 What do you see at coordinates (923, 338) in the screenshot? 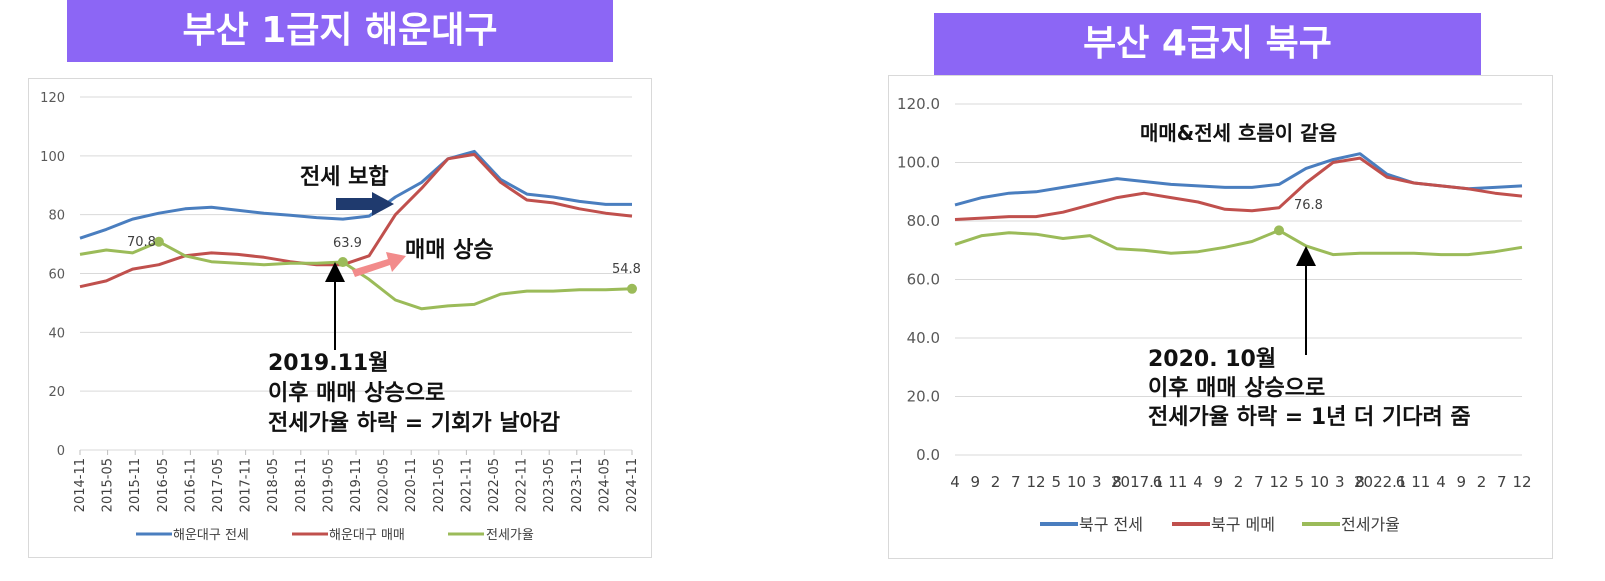
I see `right-ytick-label: 40.0` at bounding box center [923, 338].